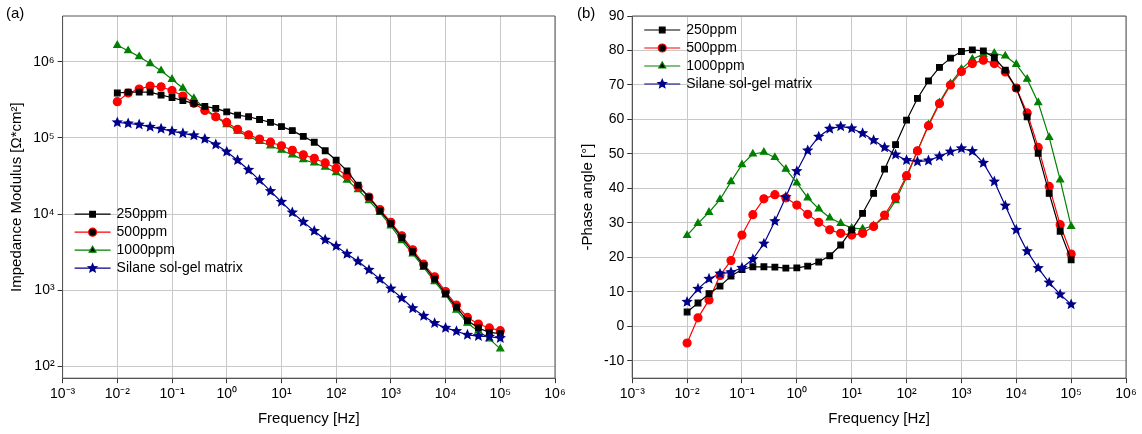 This screenshot has height=434, width=1142. I want to click on y-tick-label: 10⁵, so click(44, 136).